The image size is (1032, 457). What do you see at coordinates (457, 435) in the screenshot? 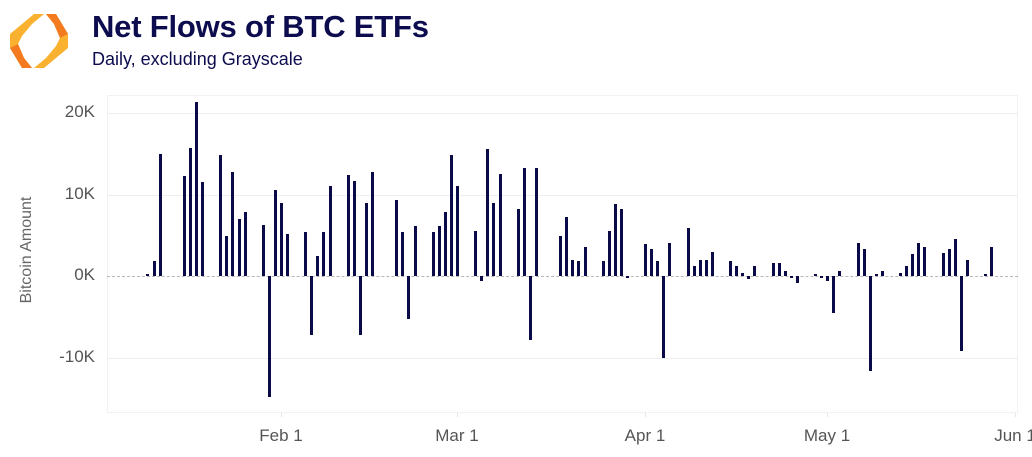
I see `x-tick-label: Mar 1` at bounding box center [457, 435].